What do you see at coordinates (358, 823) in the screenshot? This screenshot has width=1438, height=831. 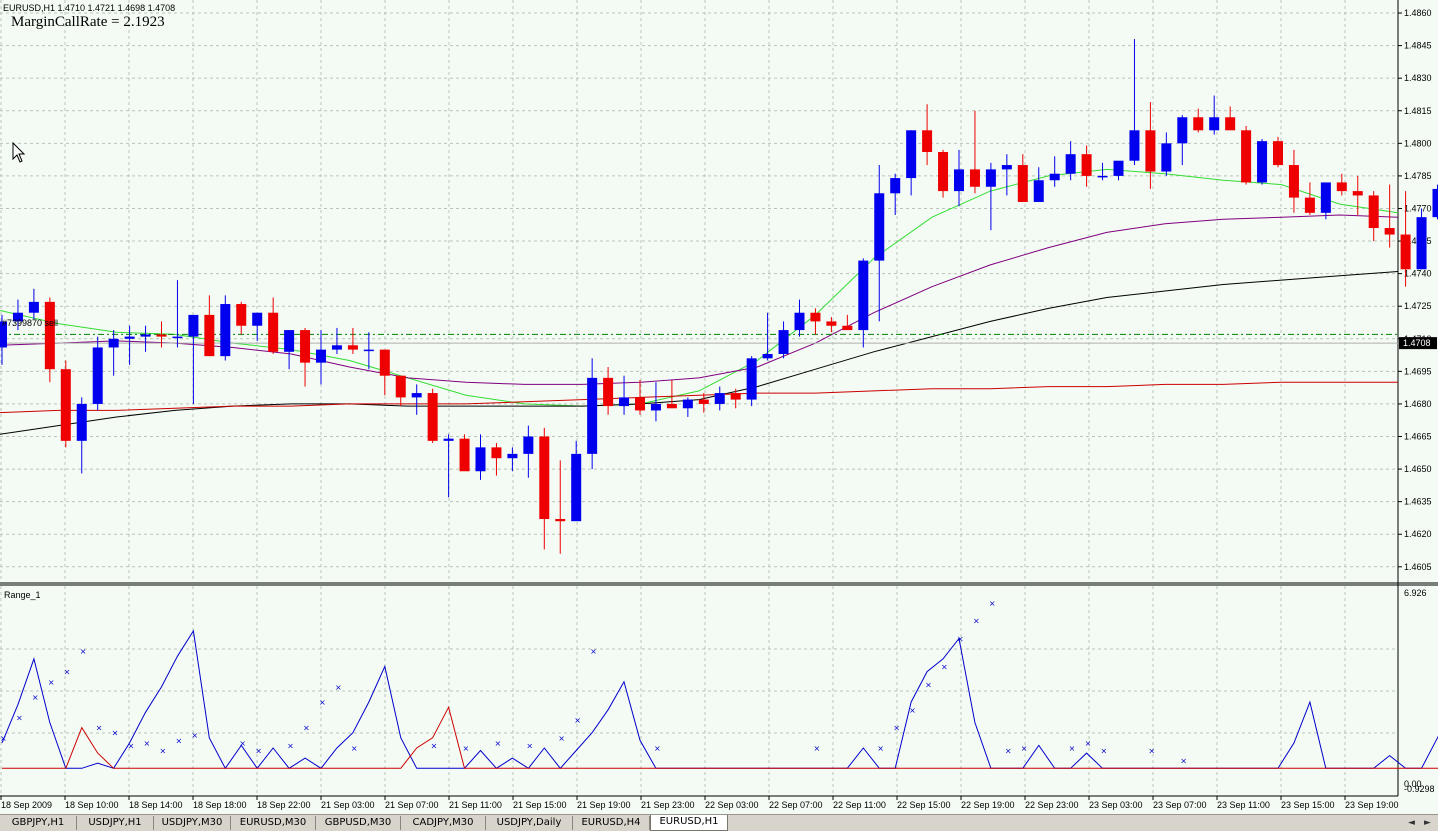 I see `tab-gbpusd-m30: GBPUSD,M30` at bounding box center [358, 823].